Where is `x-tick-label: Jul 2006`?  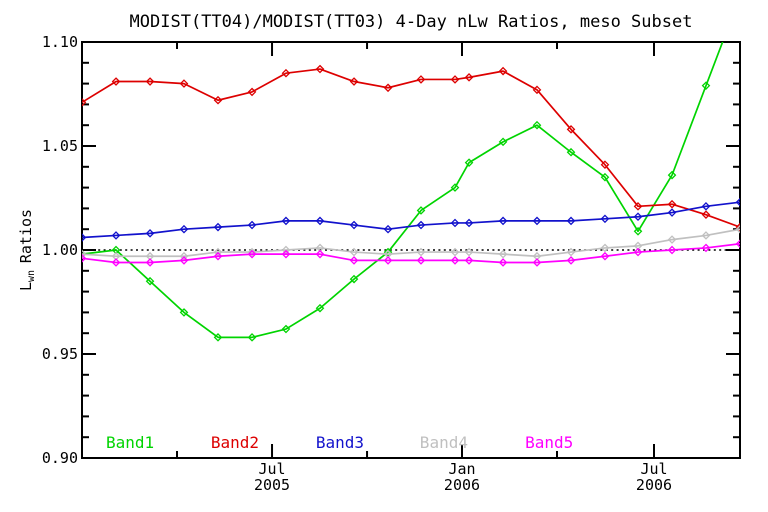 x-tick-label: Jul 2006 is located at coordinates (654, 477).